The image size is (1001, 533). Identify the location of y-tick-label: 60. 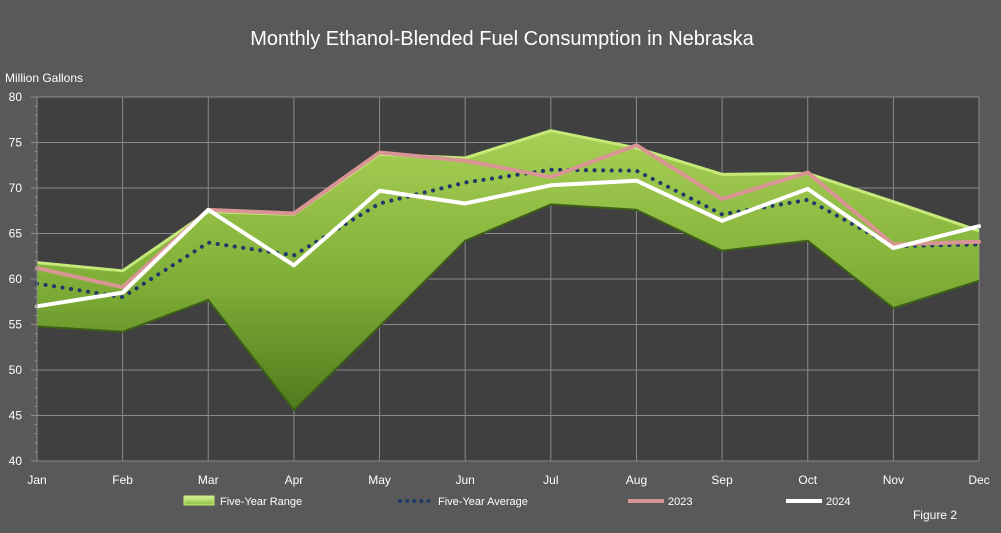
(16, 279).